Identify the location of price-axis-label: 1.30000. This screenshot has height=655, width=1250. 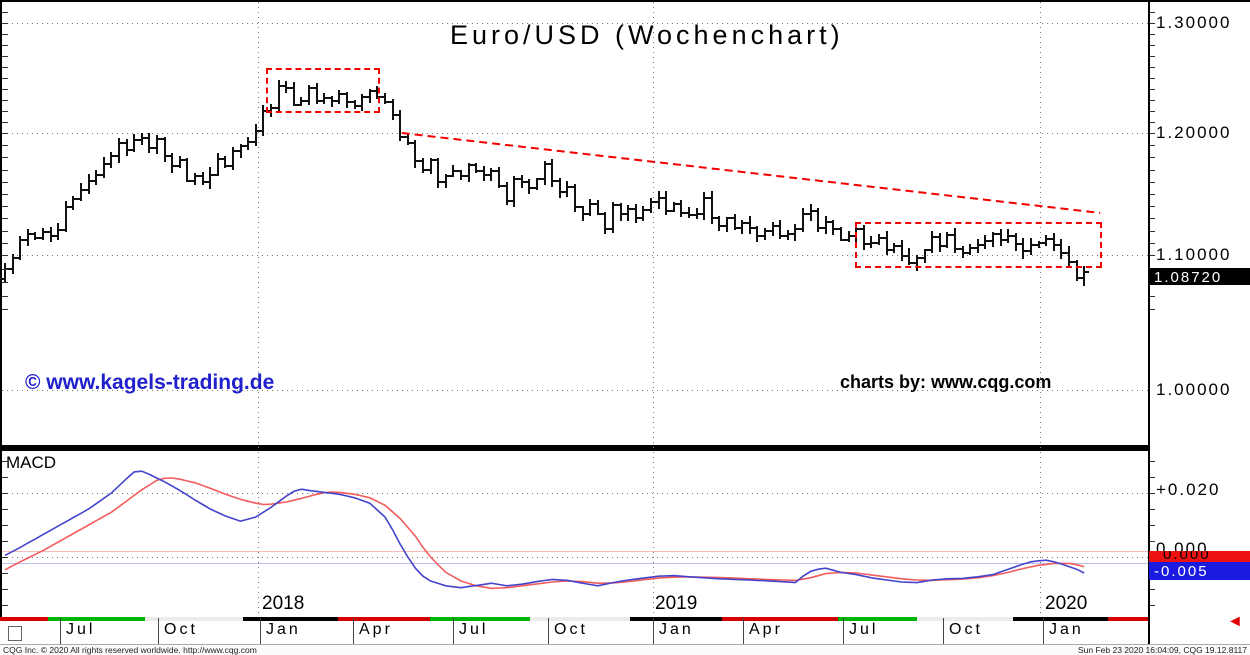
(1194, 22).